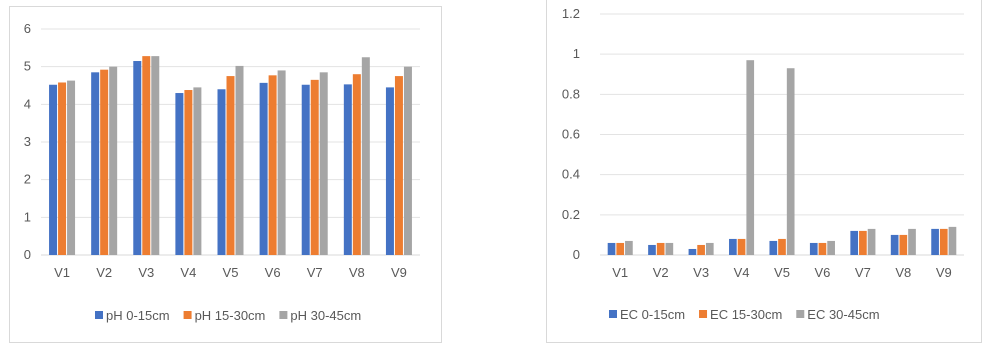 The image size is (989, 347). I want to click on ec-x-tick-label: V4, so click(742, 272).